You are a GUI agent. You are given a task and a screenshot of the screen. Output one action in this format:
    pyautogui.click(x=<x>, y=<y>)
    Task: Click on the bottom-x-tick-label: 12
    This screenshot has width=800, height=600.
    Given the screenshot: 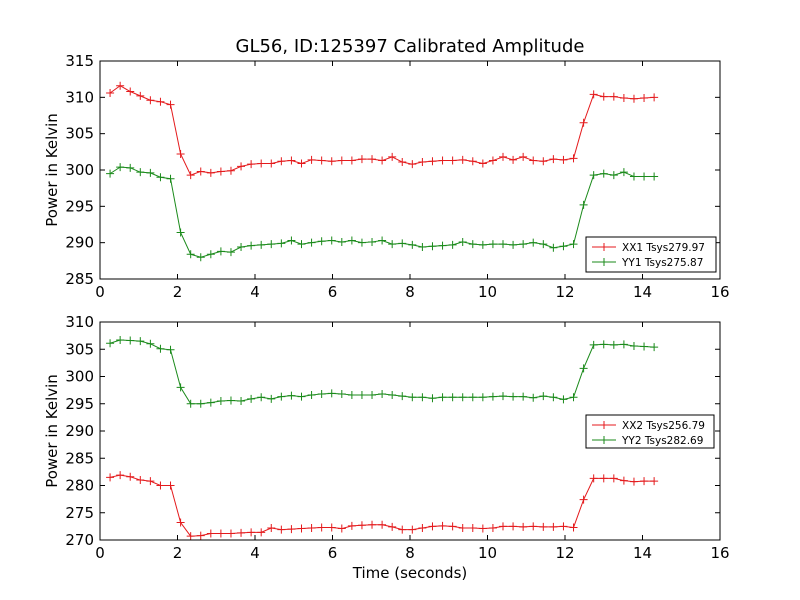 What is the action you would take?
    pyautogui.click(x=564, y=553)
    